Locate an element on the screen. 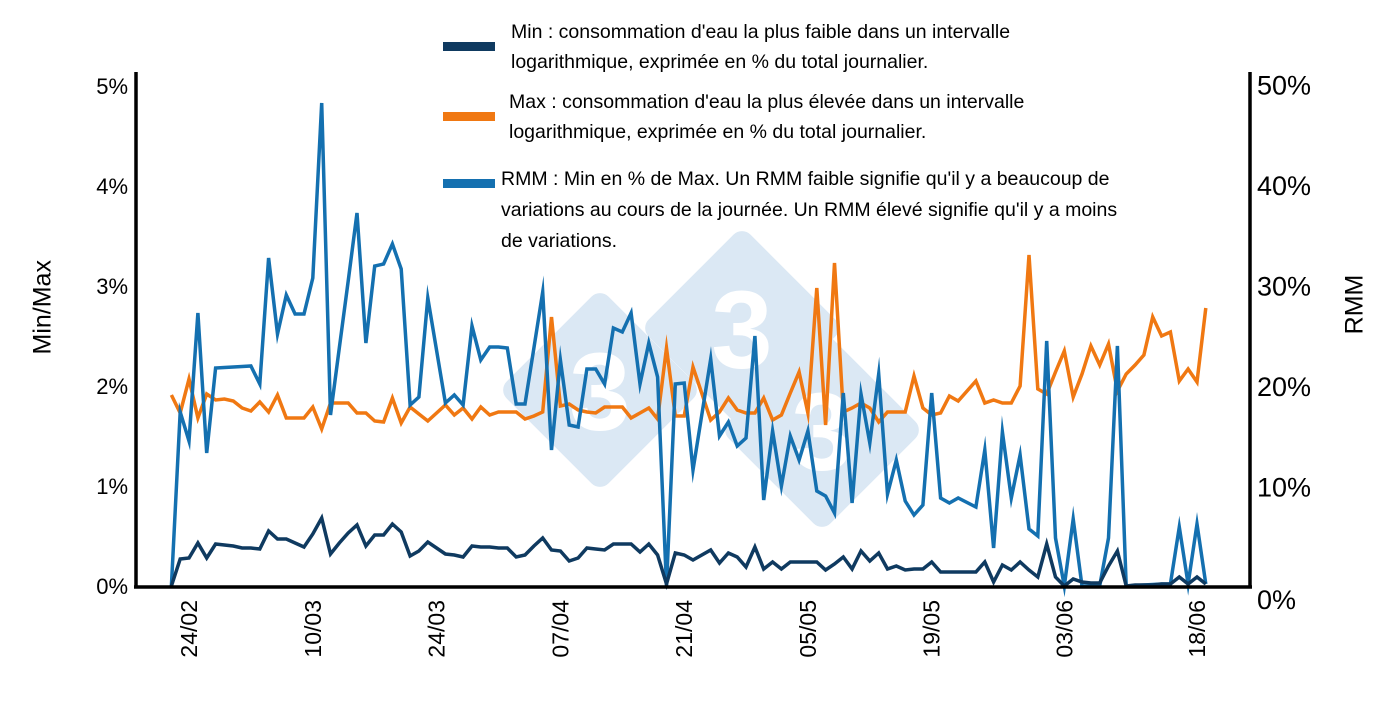 The image size is (1400, 721). right-y-tick-label: 0% is located at coordinates (1276, 600).